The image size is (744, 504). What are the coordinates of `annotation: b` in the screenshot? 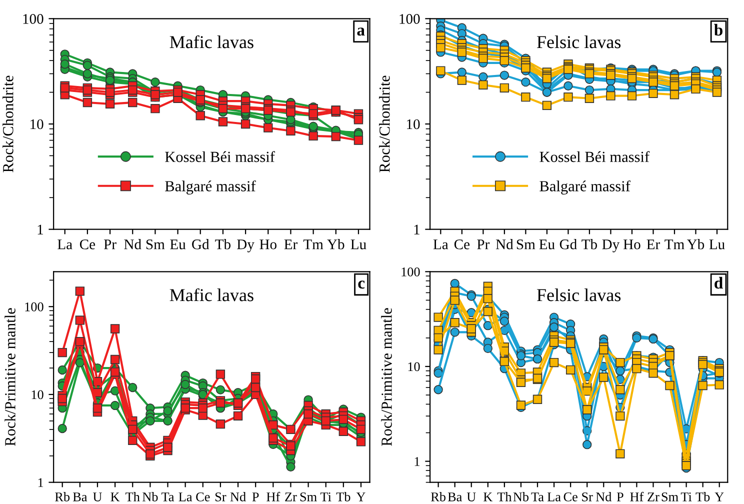 It's located at (718, 30).